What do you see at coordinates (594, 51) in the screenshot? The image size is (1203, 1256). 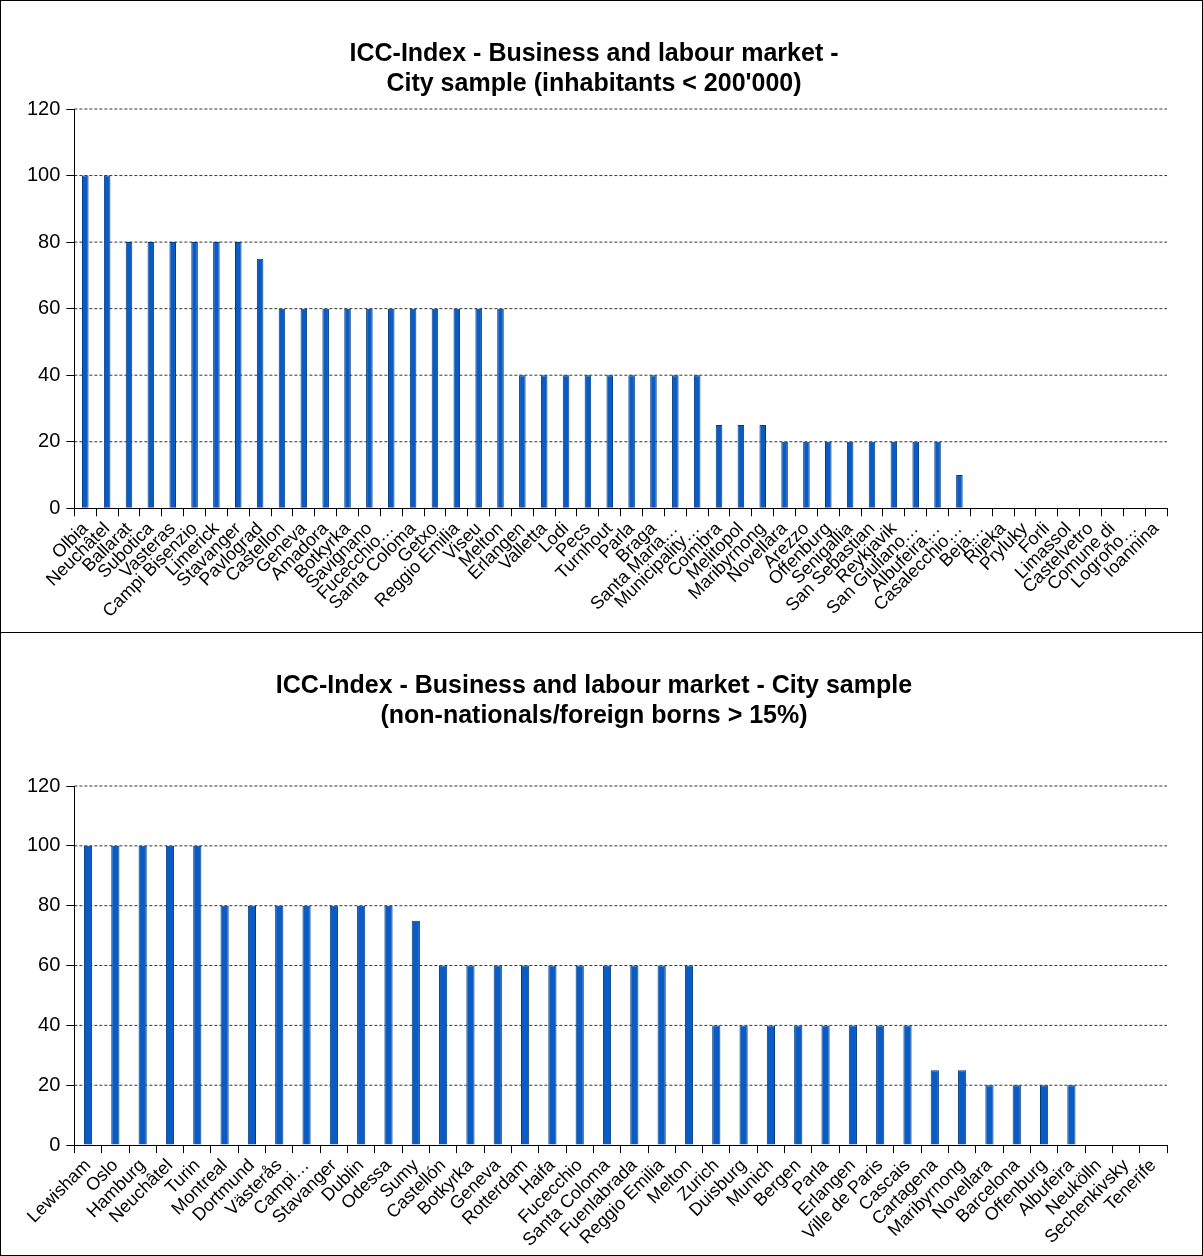 I see `text: ICC-Index - Business and labour market -` at bounding box center [594, 51].